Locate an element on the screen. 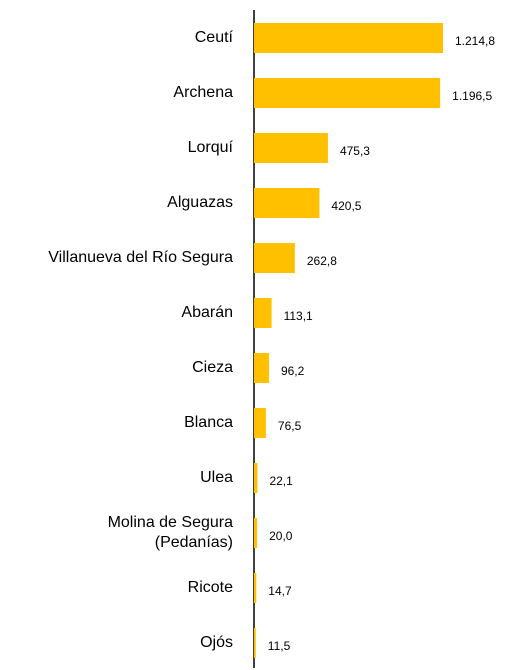 The width and height of the screenshot is (513, 670). category-label: Archena is located at coordinates (203, 92).